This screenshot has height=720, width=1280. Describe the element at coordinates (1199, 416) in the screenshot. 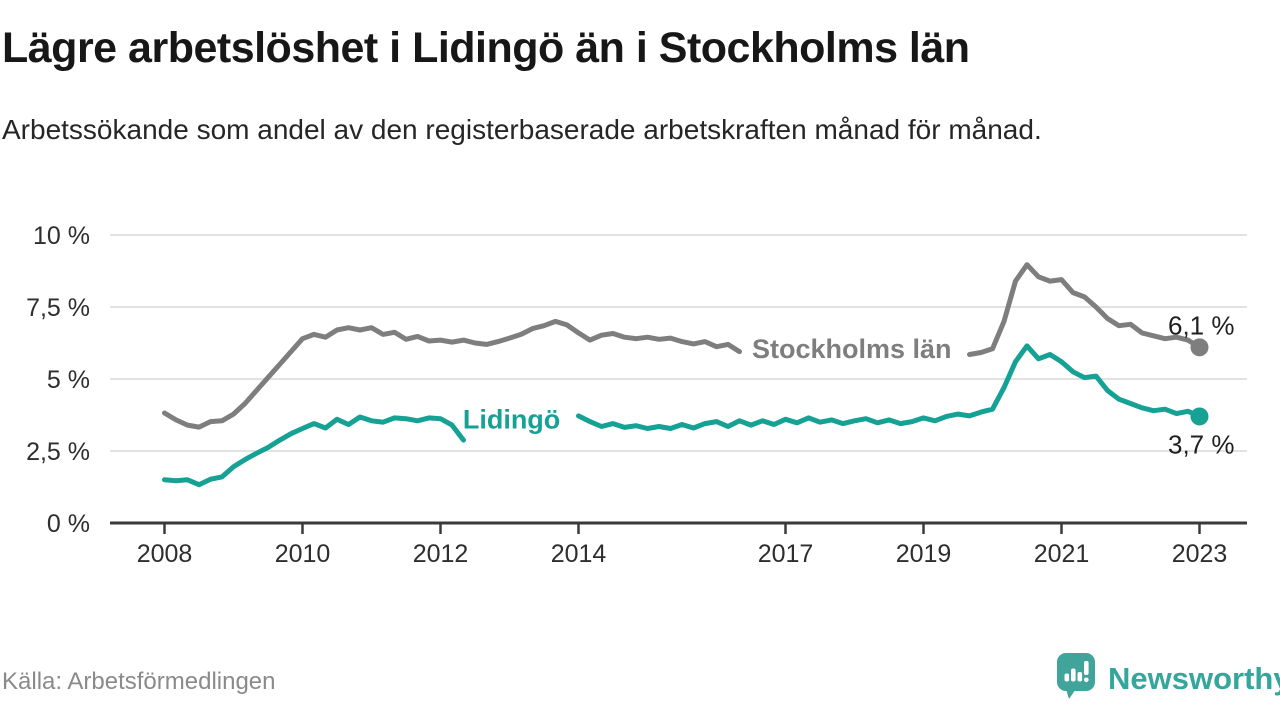

I see `series-end-dot-lidingo` at that location.